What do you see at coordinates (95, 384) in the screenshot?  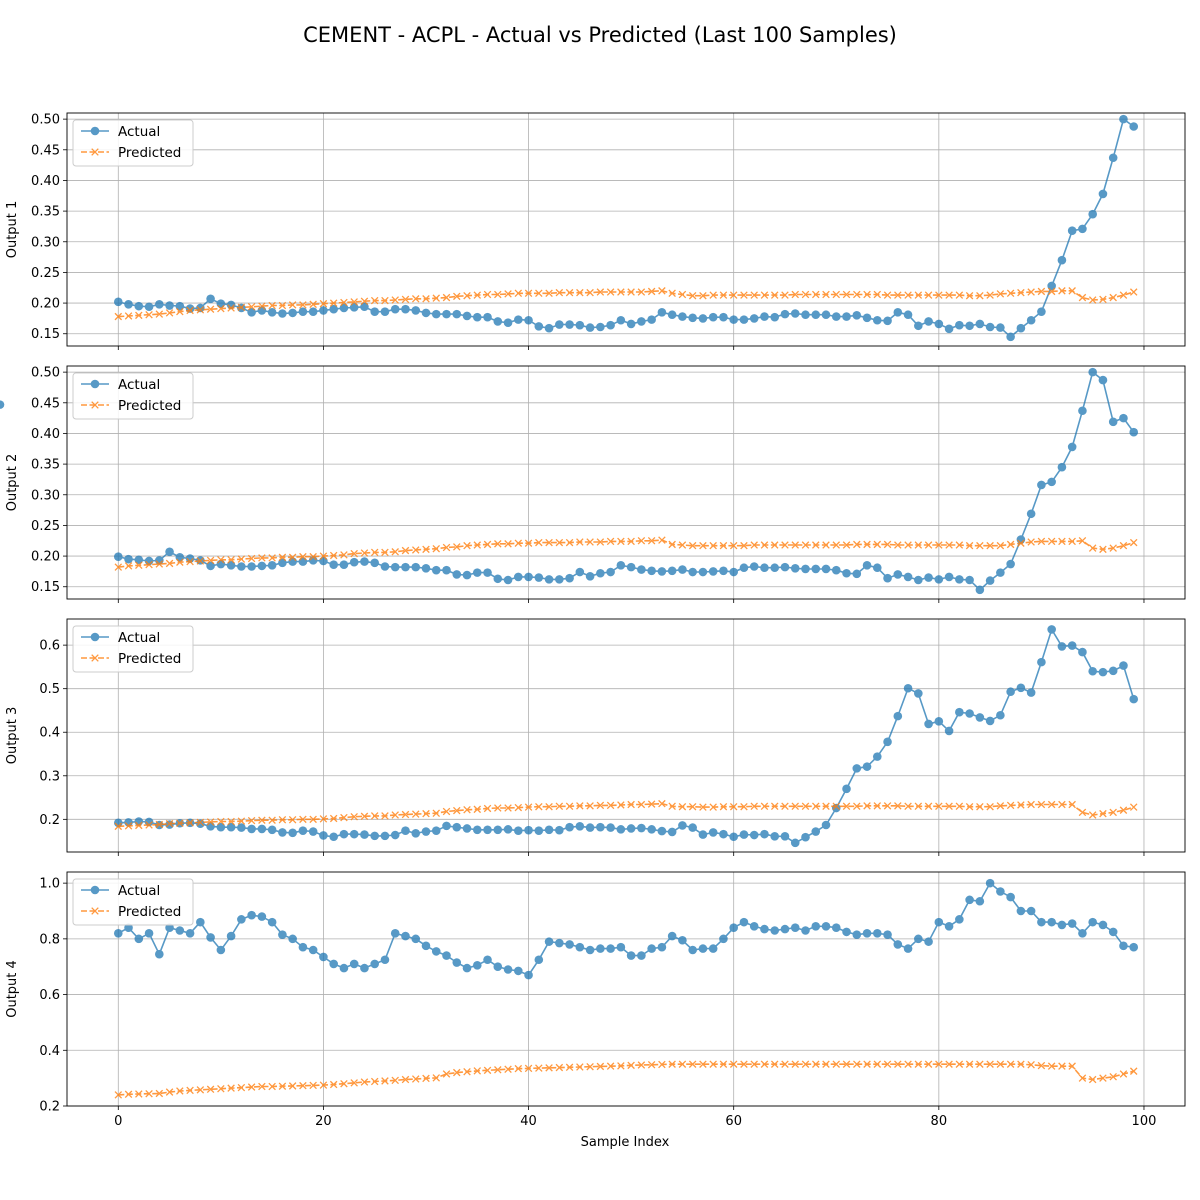 I see `legend-swatch-actual` at bounding box center [95, 384].